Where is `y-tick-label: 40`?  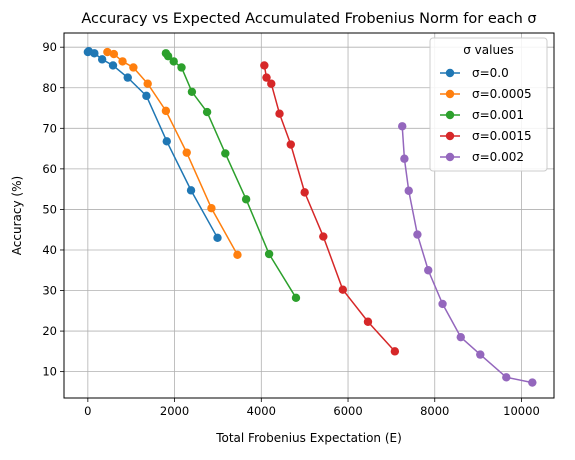 y-tick-label: 40 is located at coordinates (49, 250).